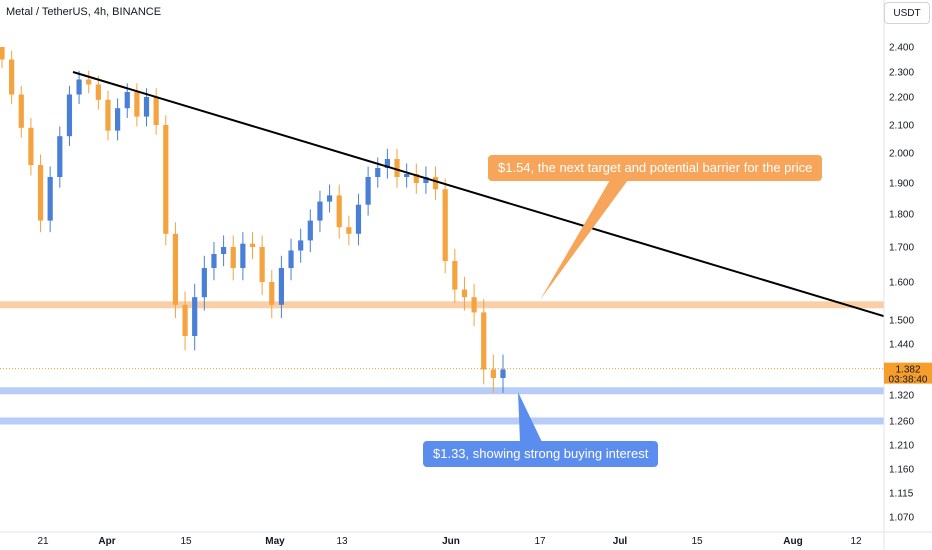  I want to click on y-tick-label: 1.440, so click(901, 345).